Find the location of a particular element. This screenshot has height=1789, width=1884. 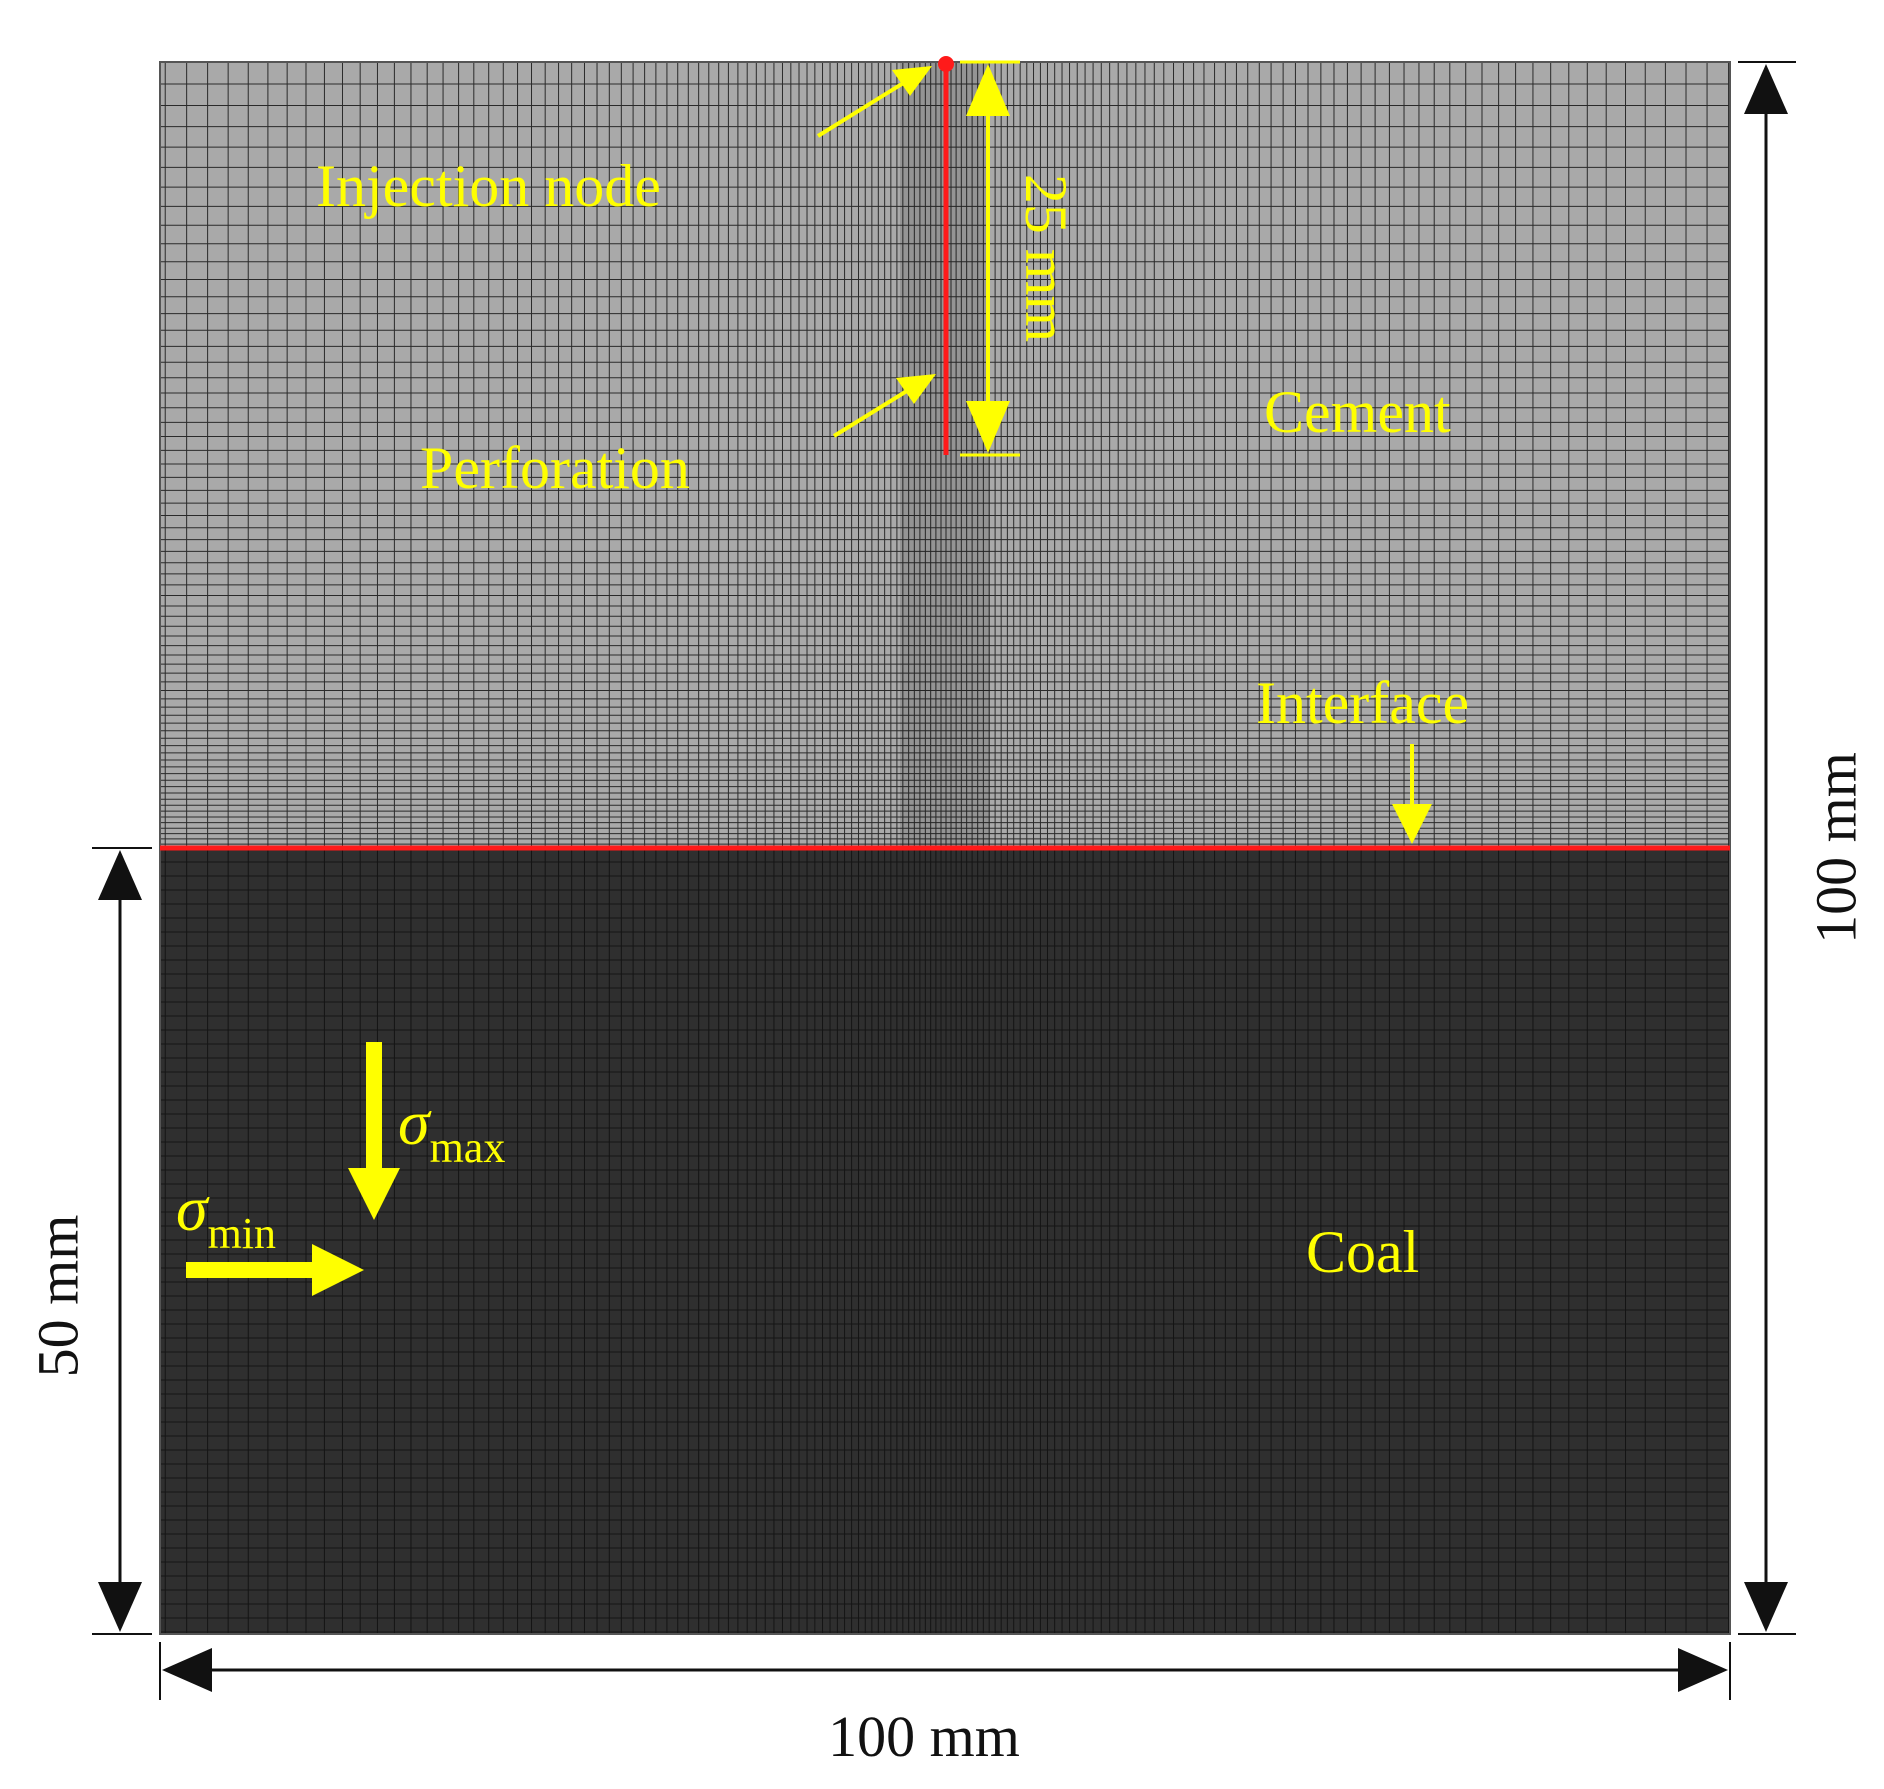

total-height-dimension: 100 mm is located at coordinates (1803, 848).